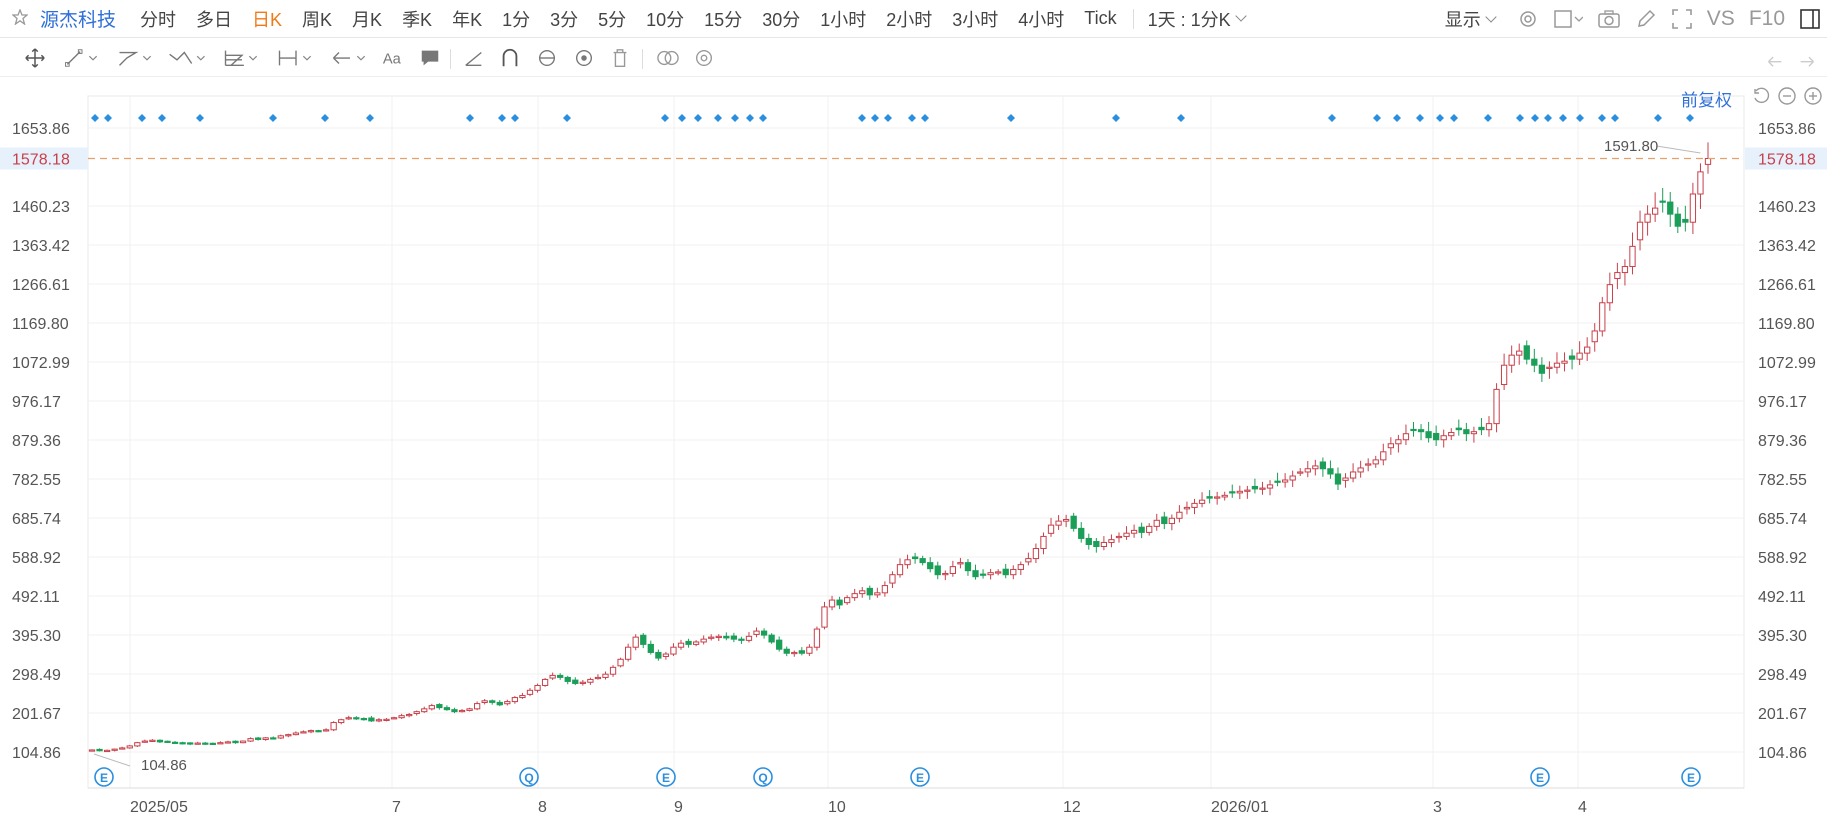 This screenshot has width=1827, height=825. Describe the element at coordinates (909, 19) in the screenshot. I see `tab-period-14: 2小时` at that location.